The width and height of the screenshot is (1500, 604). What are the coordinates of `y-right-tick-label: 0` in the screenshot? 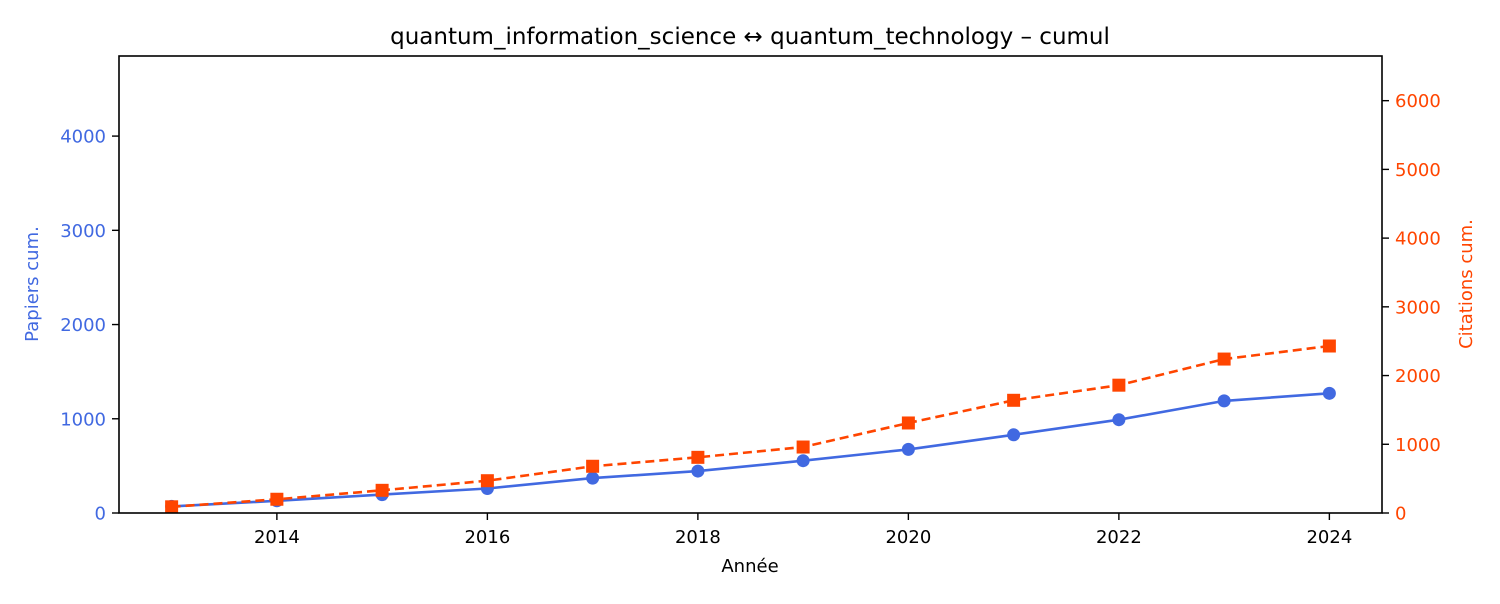 It's located at (1400, 514).